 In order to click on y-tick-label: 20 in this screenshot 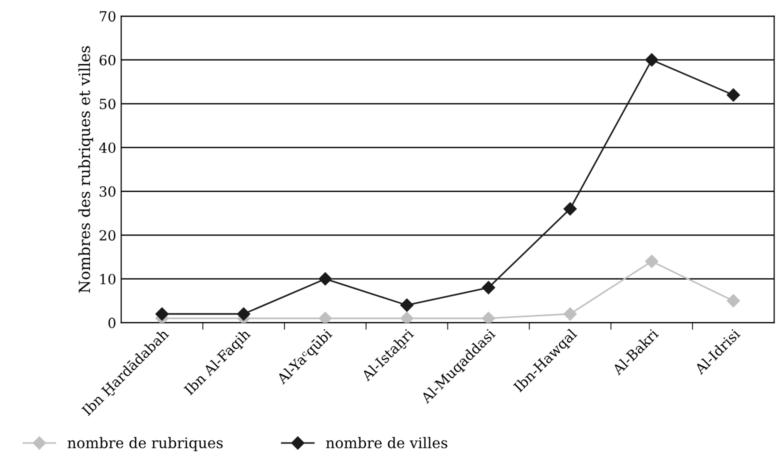, I will do `click(108, 235)`.